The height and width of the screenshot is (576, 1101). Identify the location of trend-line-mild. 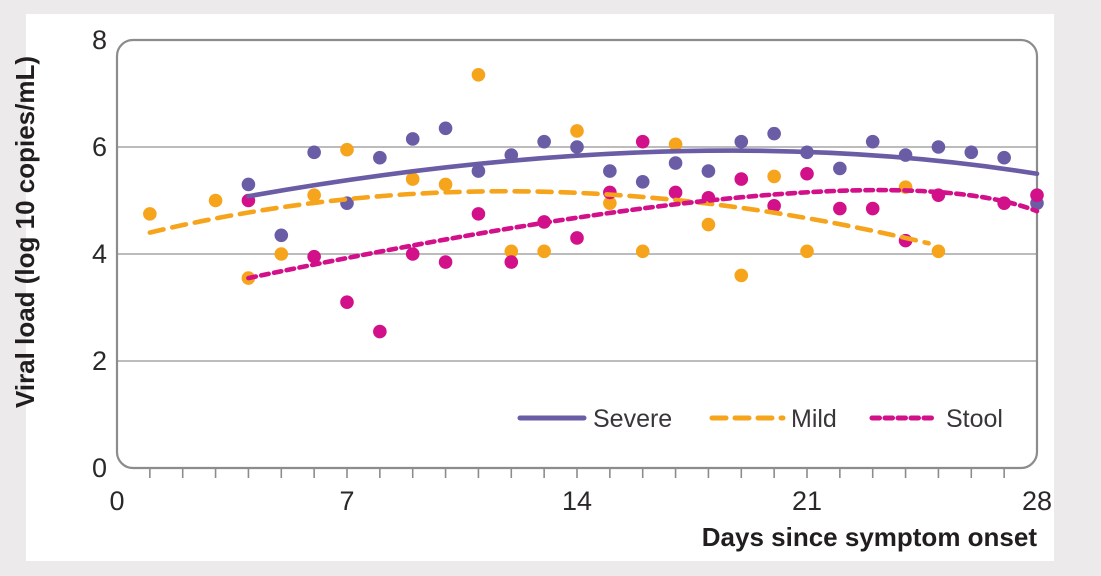
(539, 217).